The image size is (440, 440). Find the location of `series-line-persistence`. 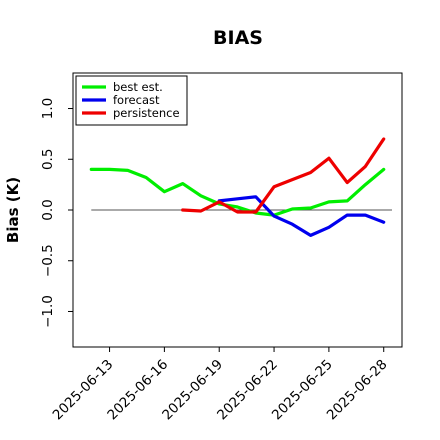

series-line-persistence is located at coordinates (283, 175).